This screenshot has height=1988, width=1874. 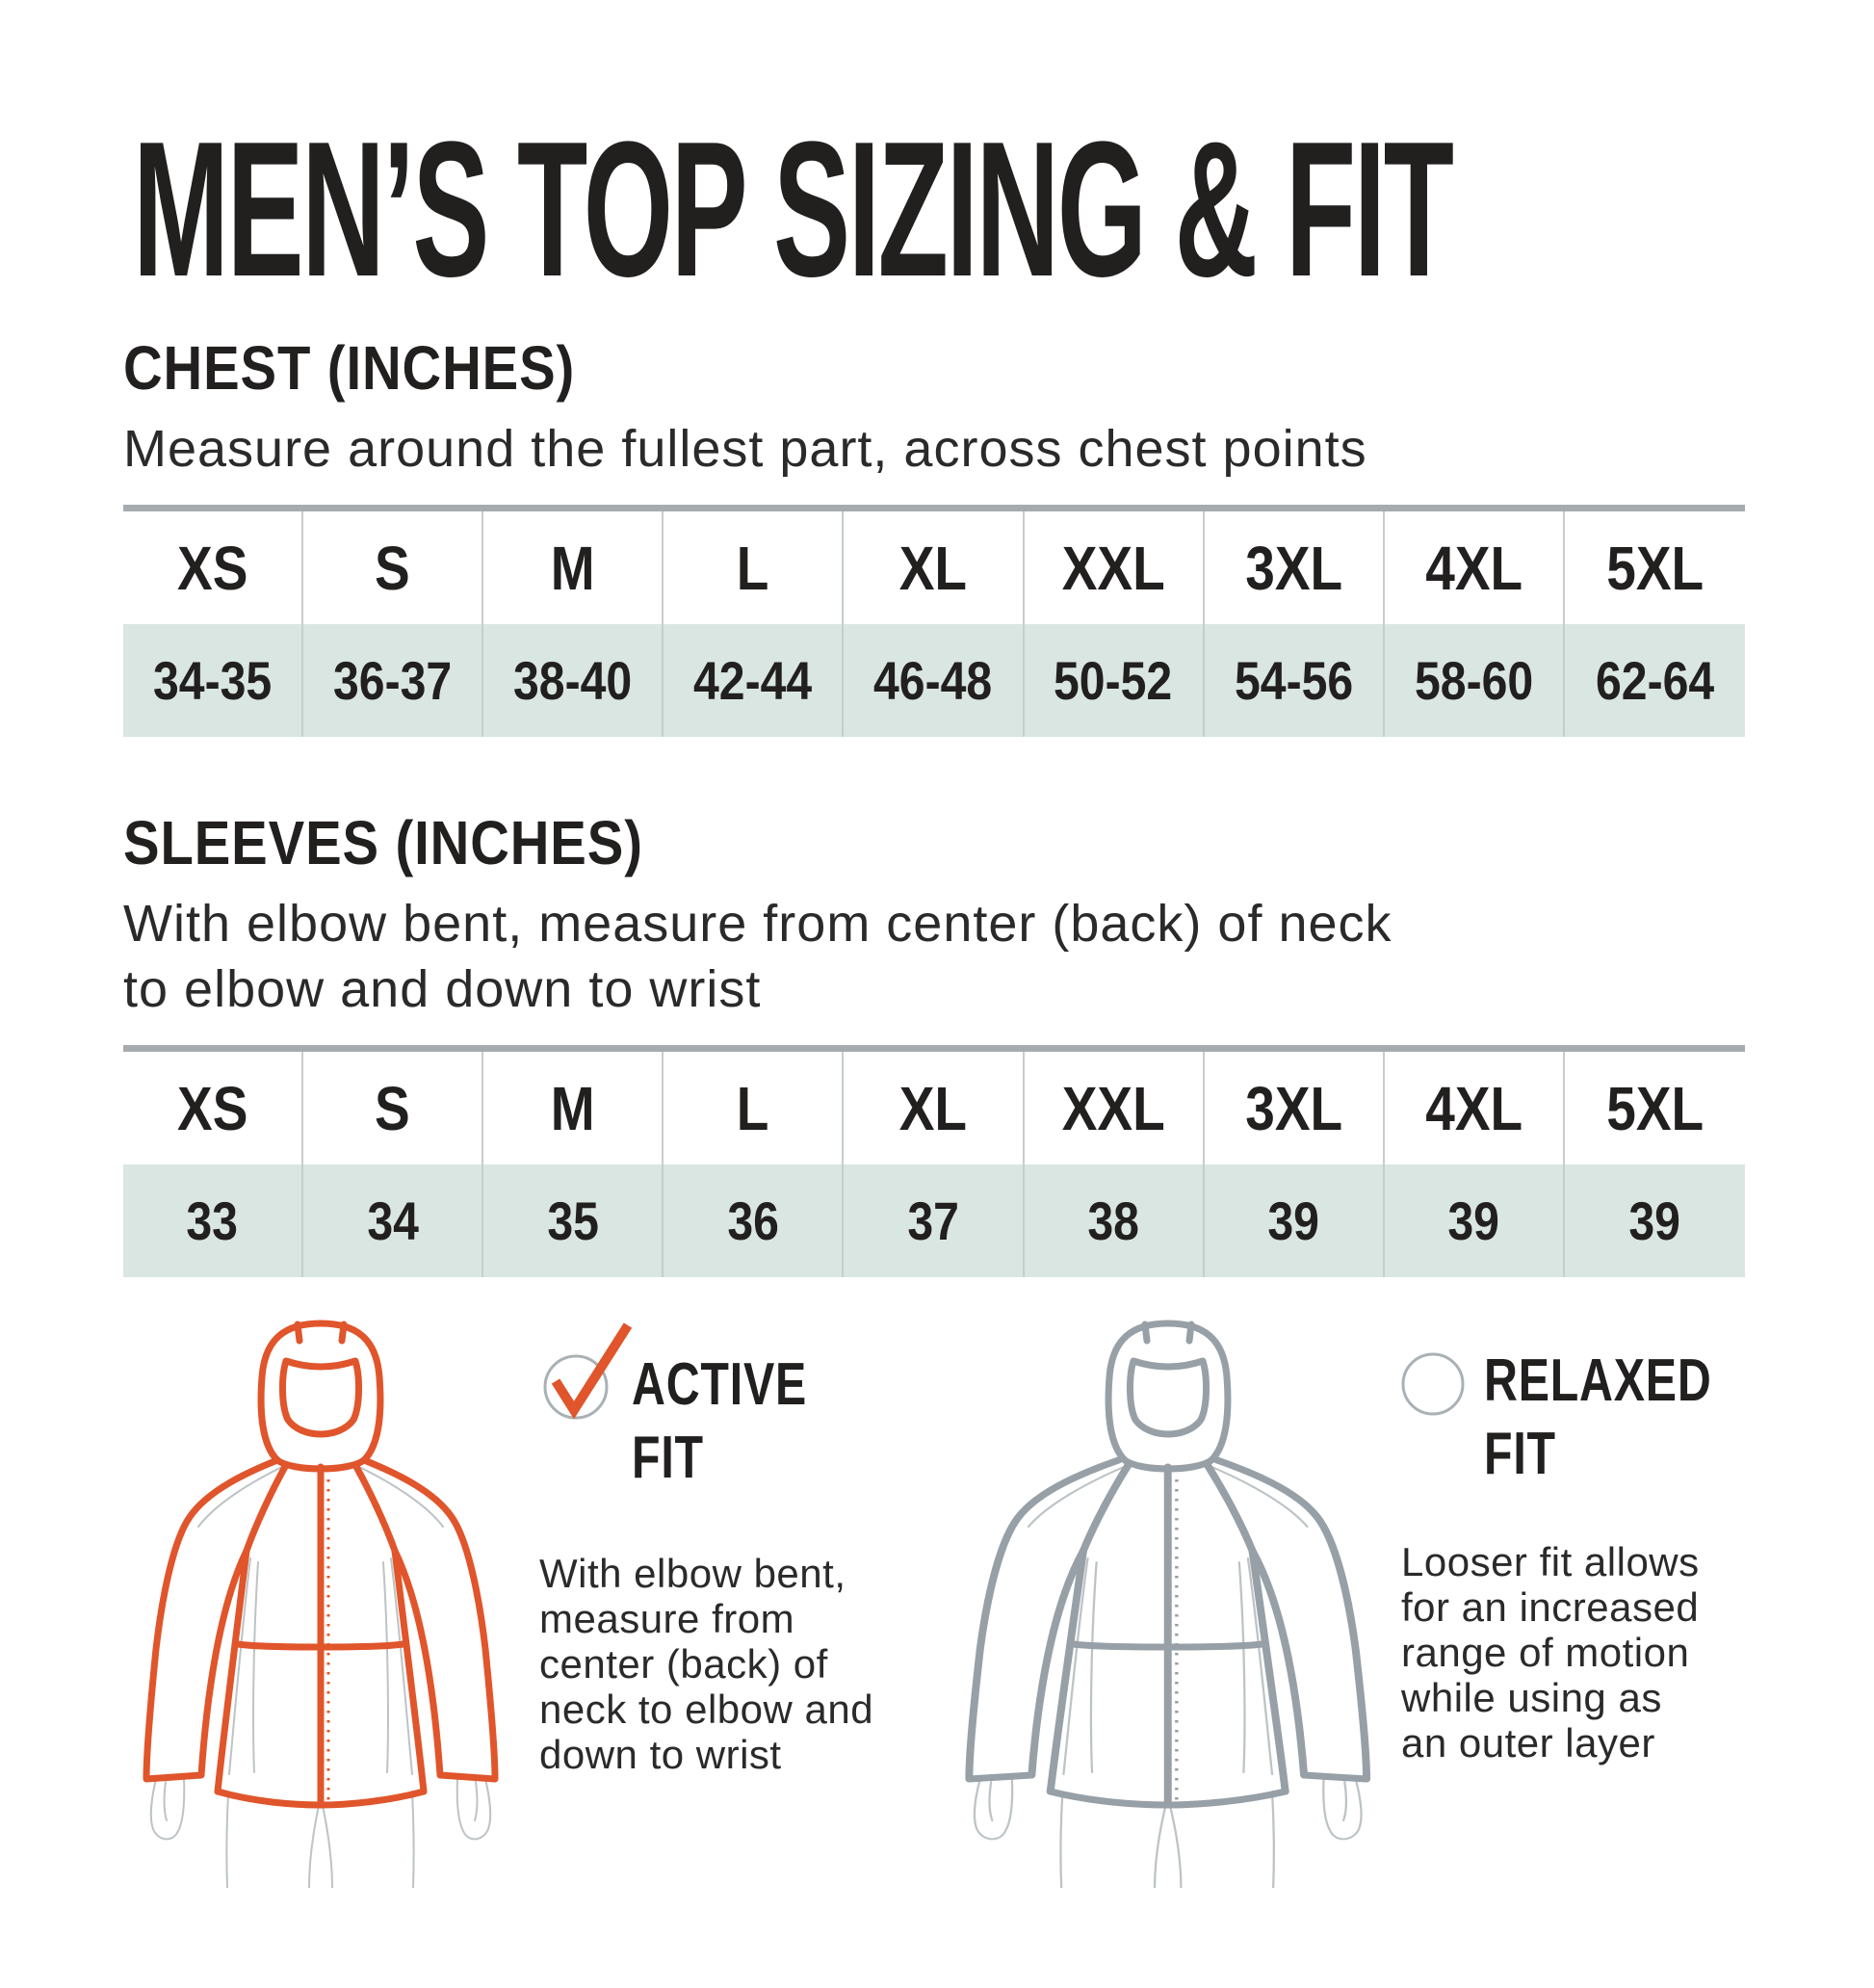 I want to click on size-value-cell: 37, so click(x=934, y=1220).